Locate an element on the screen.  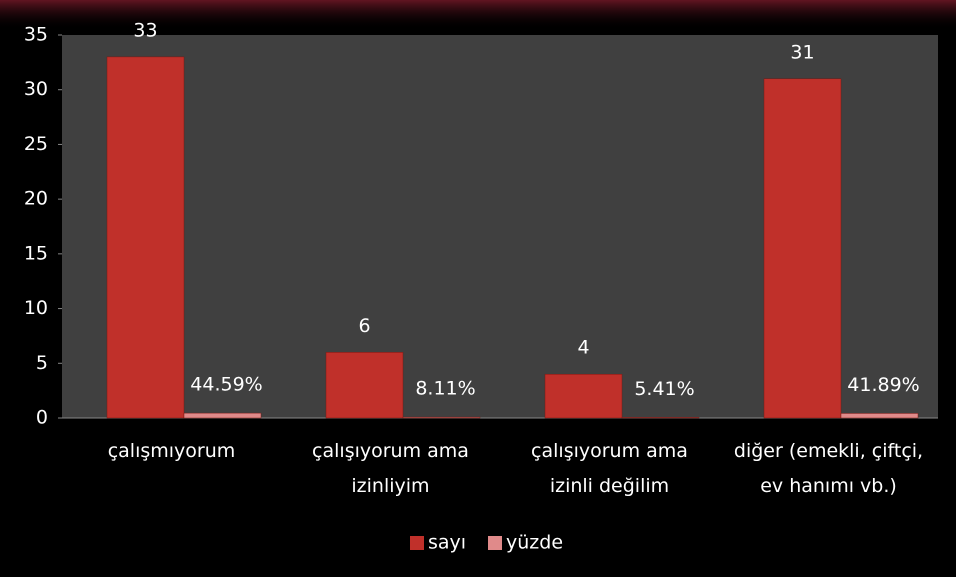
y-tick-label: 15 is located at coordinates (36, 253).